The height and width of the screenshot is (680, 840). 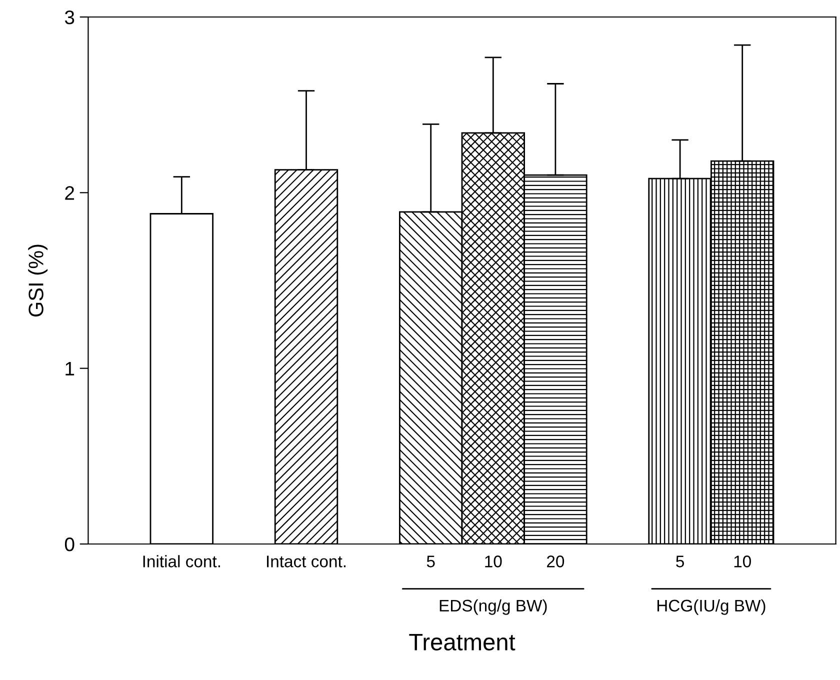 What do you see at coordinates (69, 193) in the screenshot?
I see `y-tick-label: 2` at bounding box center [69, 193].